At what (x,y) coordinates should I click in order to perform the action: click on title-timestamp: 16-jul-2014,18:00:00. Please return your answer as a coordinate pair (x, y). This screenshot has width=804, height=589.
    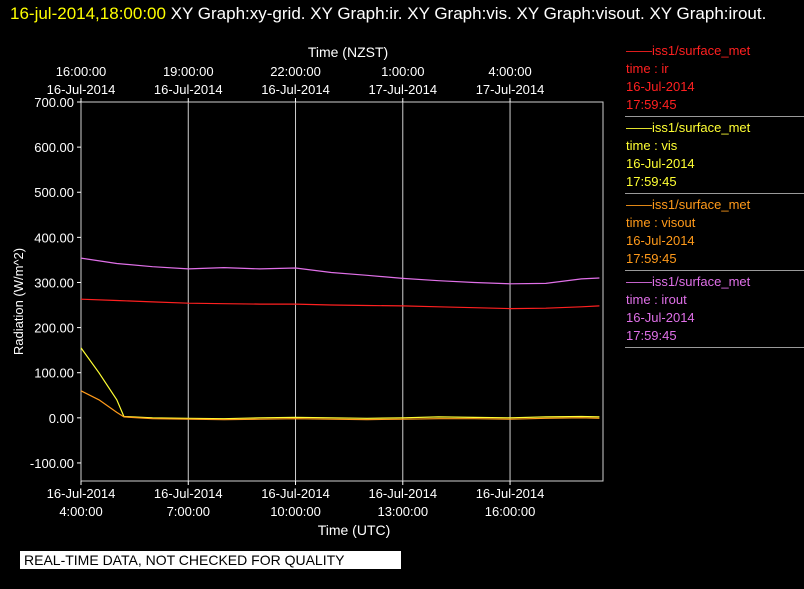
    Looking at the image, I should click on (88, 13).